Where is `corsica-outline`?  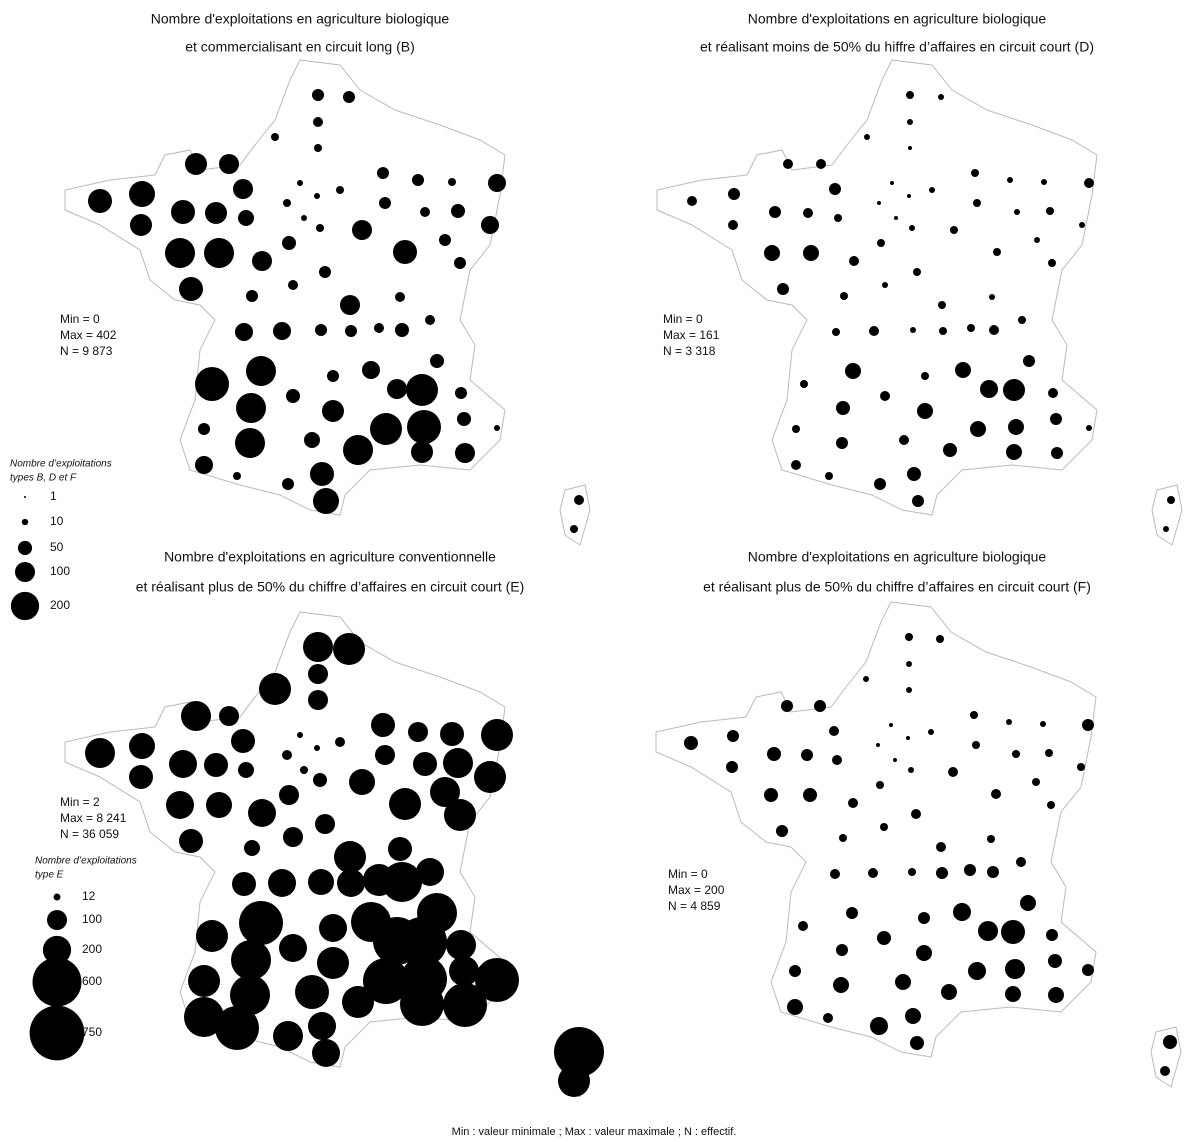 corsica-outline is located at coordinates (1166, 1057).